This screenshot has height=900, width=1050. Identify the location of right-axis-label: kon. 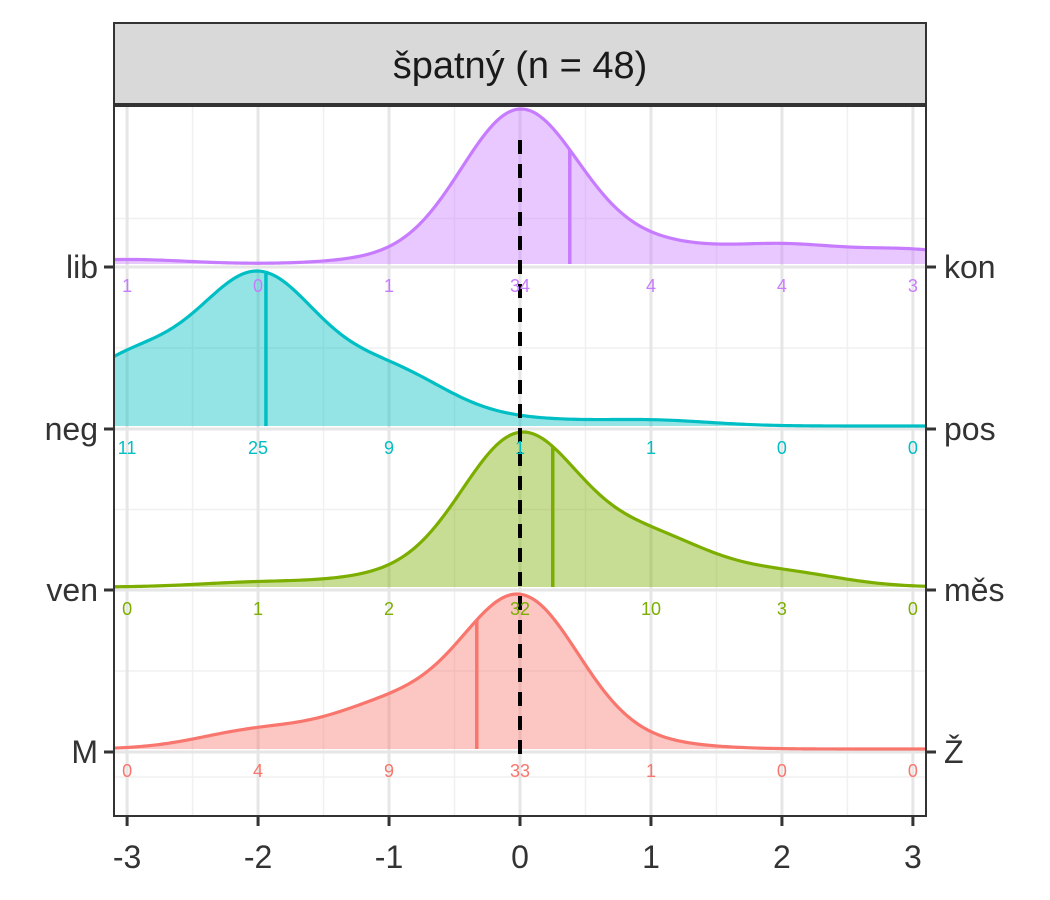
(970, 267).